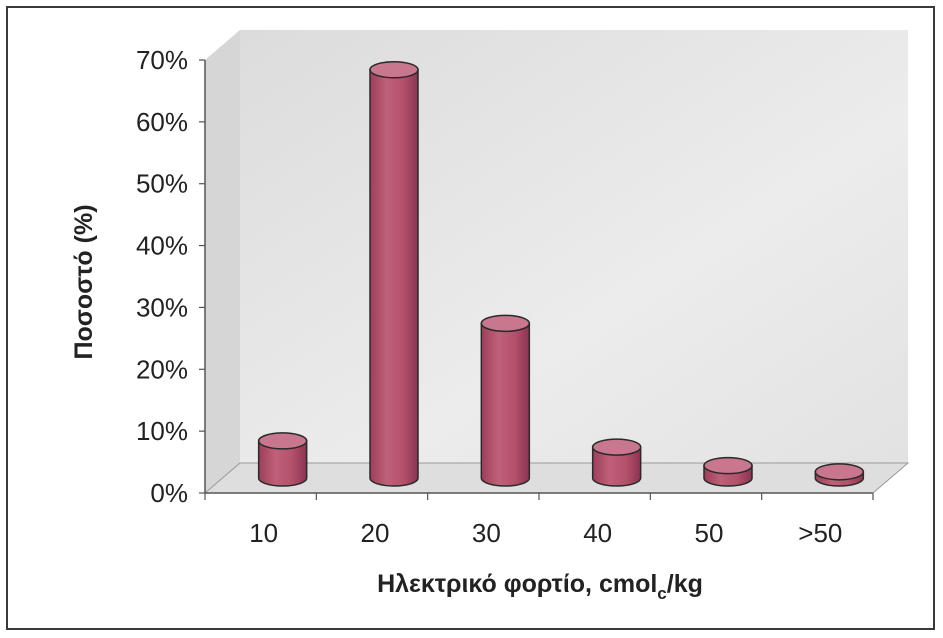 This screenshot has width=943, height=638. Describe the element at coordinates (162, 369) in the screenshot. I see `y-tick-label: 20%` at that location.